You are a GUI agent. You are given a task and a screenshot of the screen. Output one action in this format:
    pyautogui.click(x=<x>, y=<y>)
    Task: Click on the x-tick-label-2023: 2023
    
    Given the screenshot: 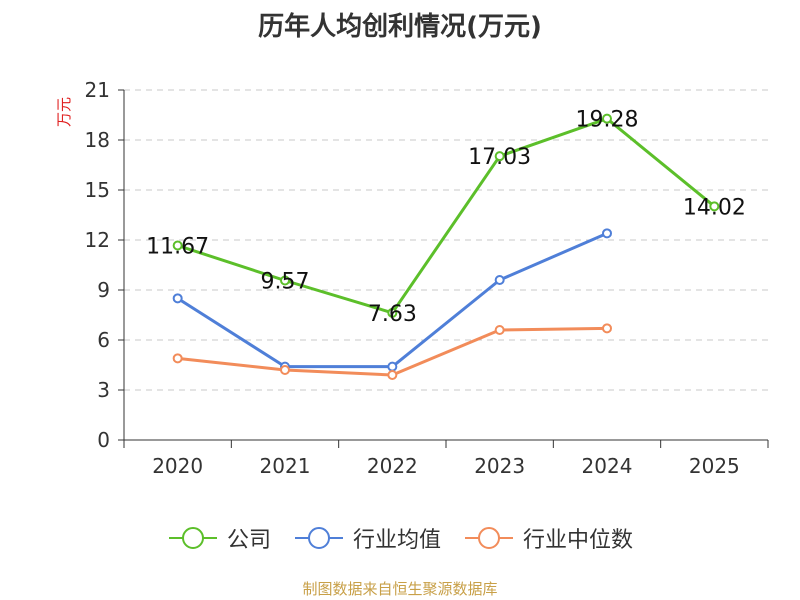 What is the action you would take?
    pyautogui.click(x=499, y=466)
    